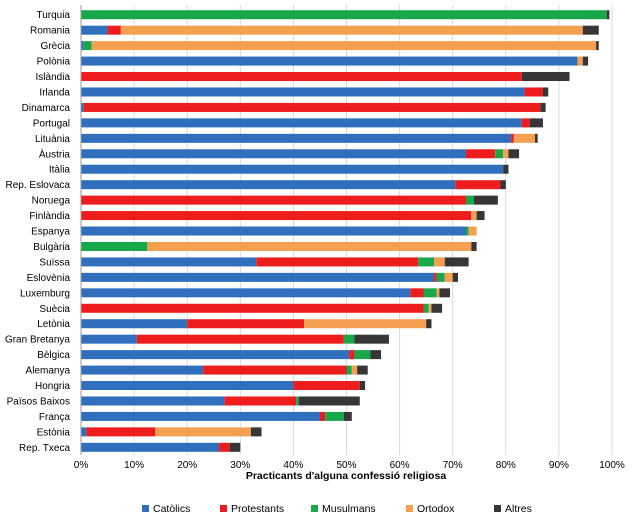 This screenshot has height=523, width=640. Describe the element at coordinates (346, 476) in the screenshot. I see `x-axis-title: Practicants d'alguna confessió religiosa` at that location.